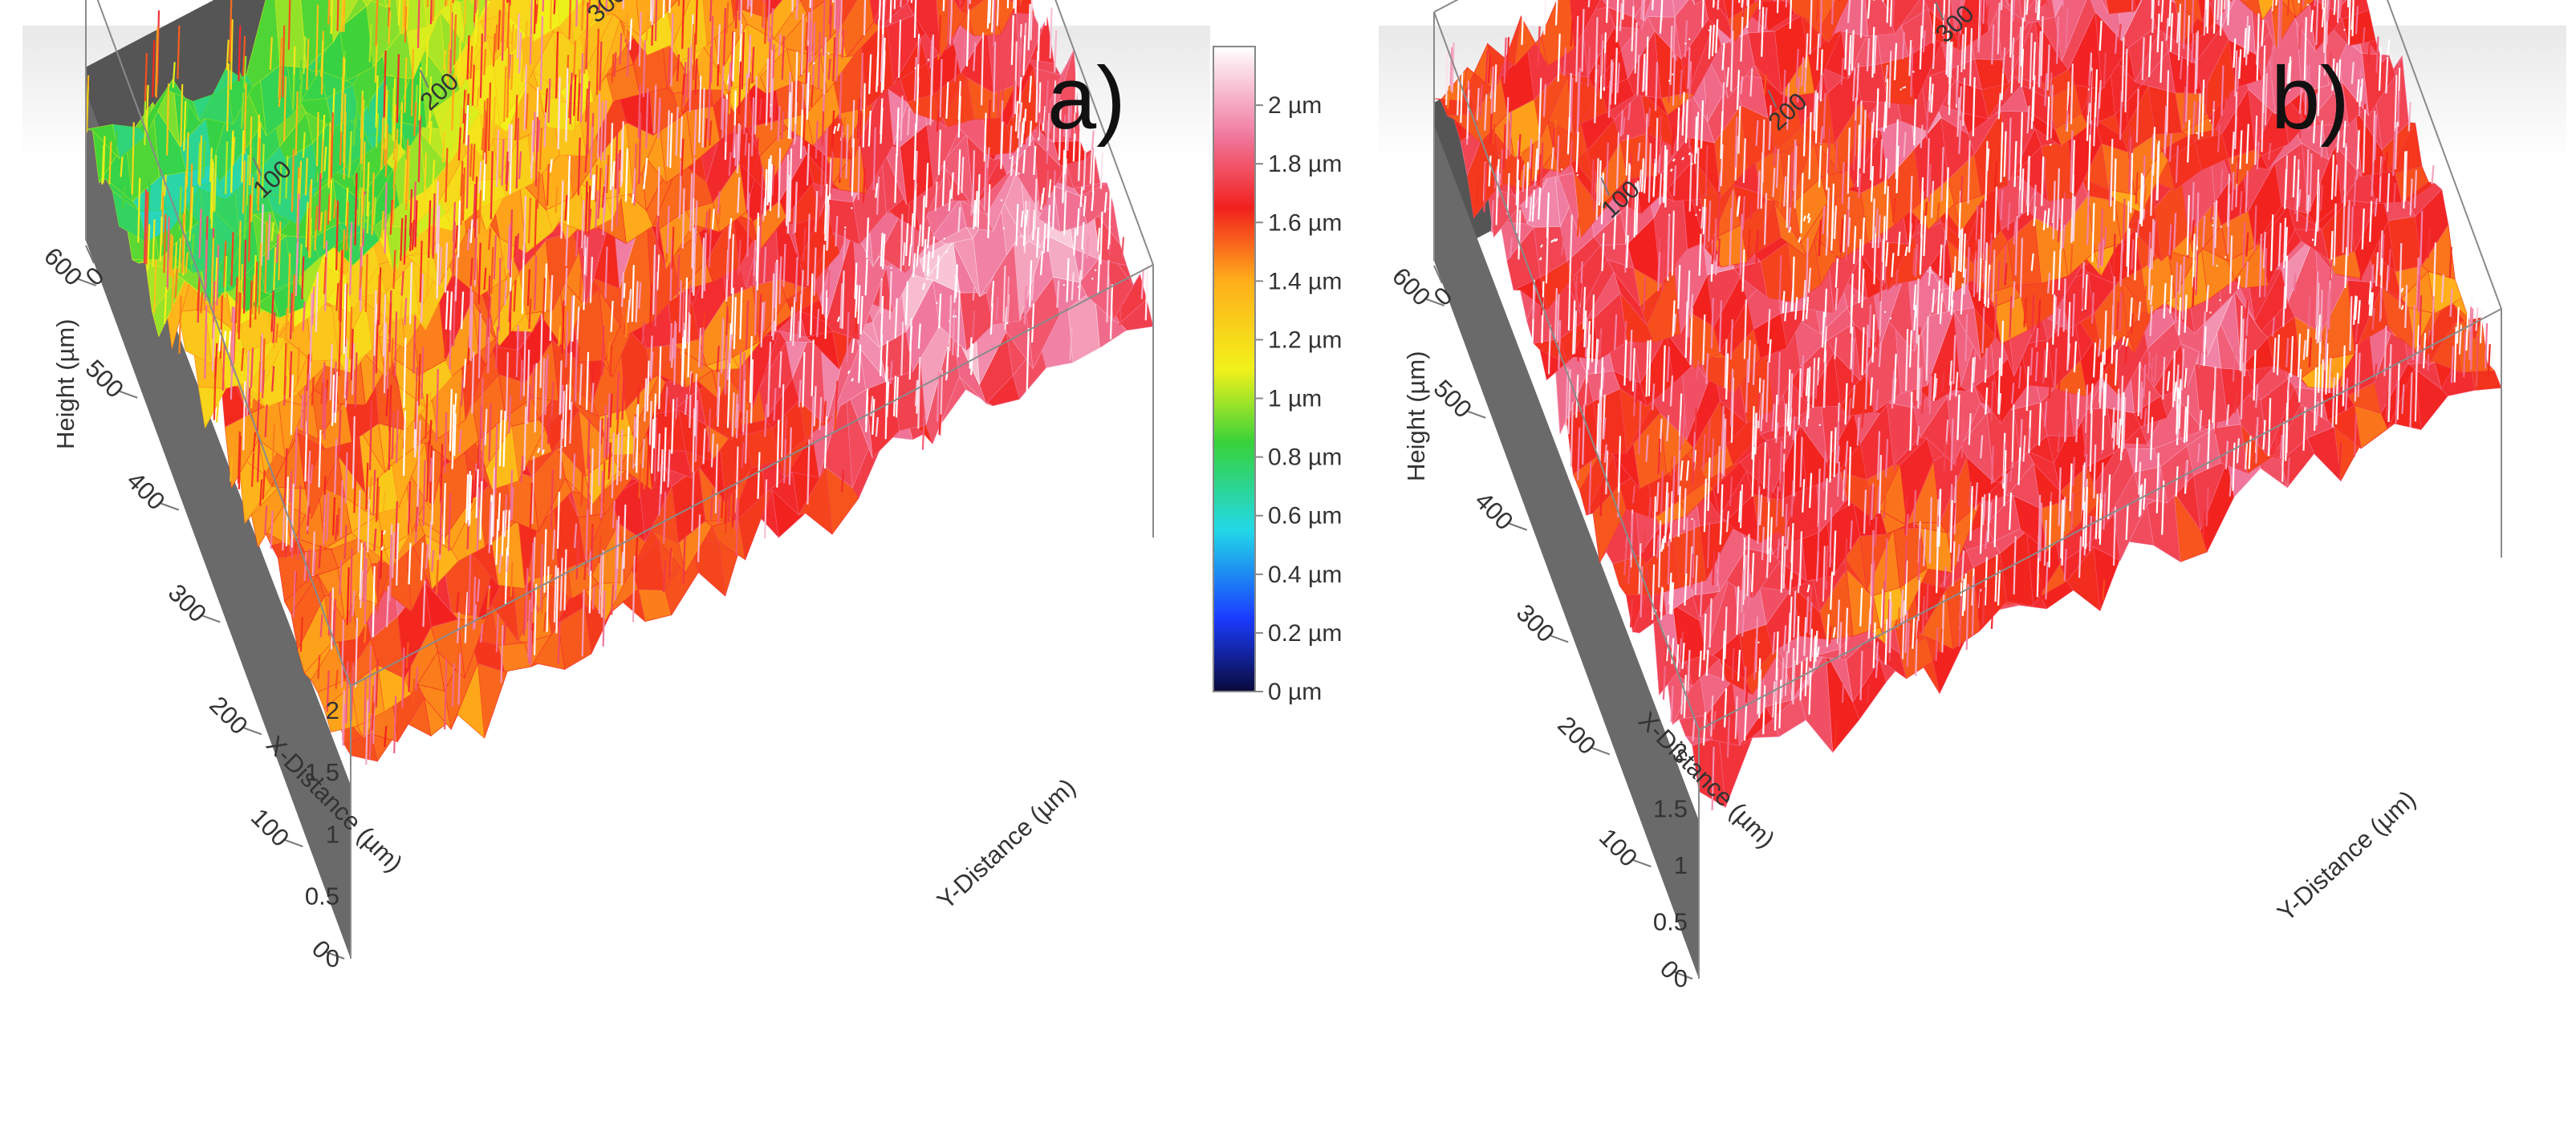  Describe the element at coordinates (270, 827) in the screenshot. I see `x-tick-label: 100` at that location.